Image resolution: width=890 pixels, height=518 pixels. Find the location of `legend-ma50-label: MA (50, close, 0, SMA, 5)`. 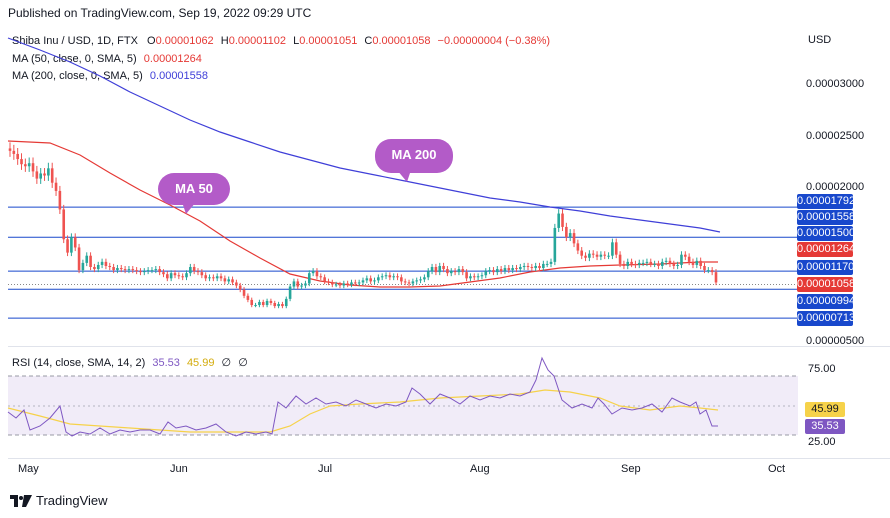

legend-ma50-label: MA (50, close, 0, SMA, 5) is located at coordinates (74, 59).